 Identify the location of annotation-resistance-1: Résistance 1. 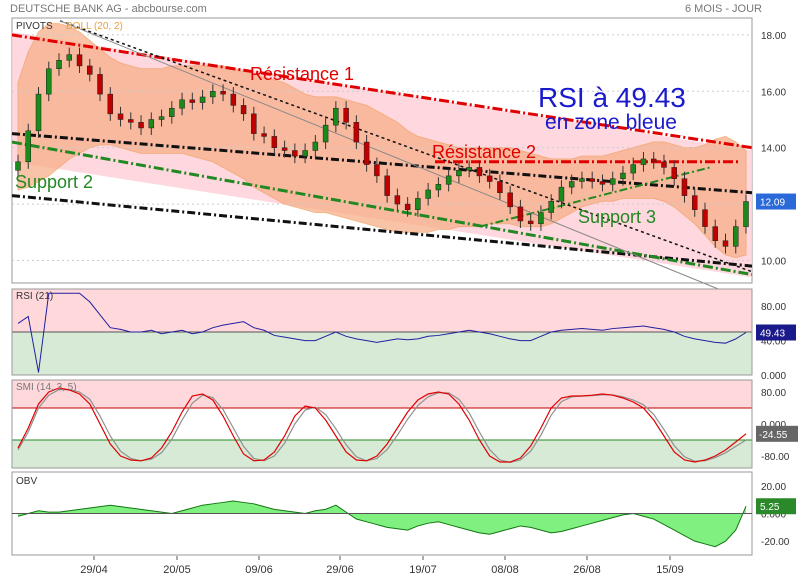
(302, 74).